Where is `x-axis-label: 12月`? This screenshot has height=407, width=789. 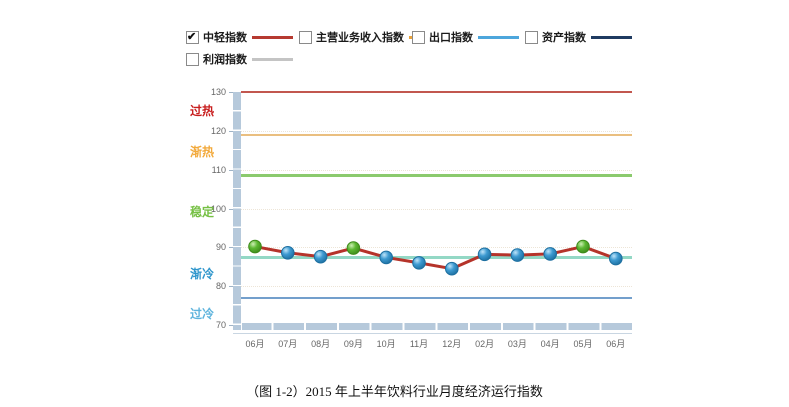
x-axis-label: 12月 is located at coordinates (452, 344).